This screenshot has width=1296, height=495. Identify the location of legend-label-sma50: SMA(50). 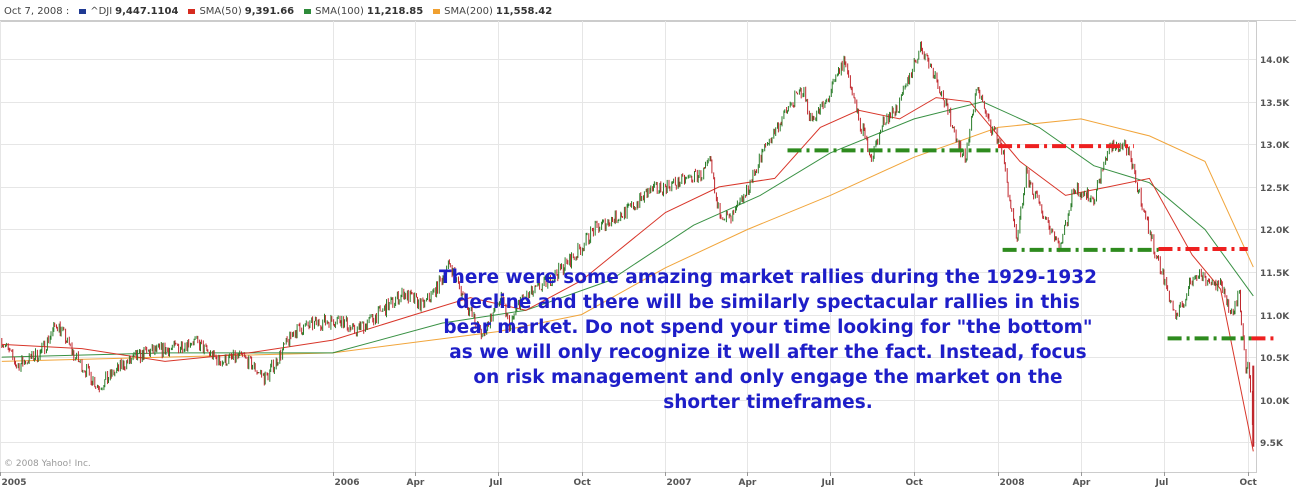
(220, 11).